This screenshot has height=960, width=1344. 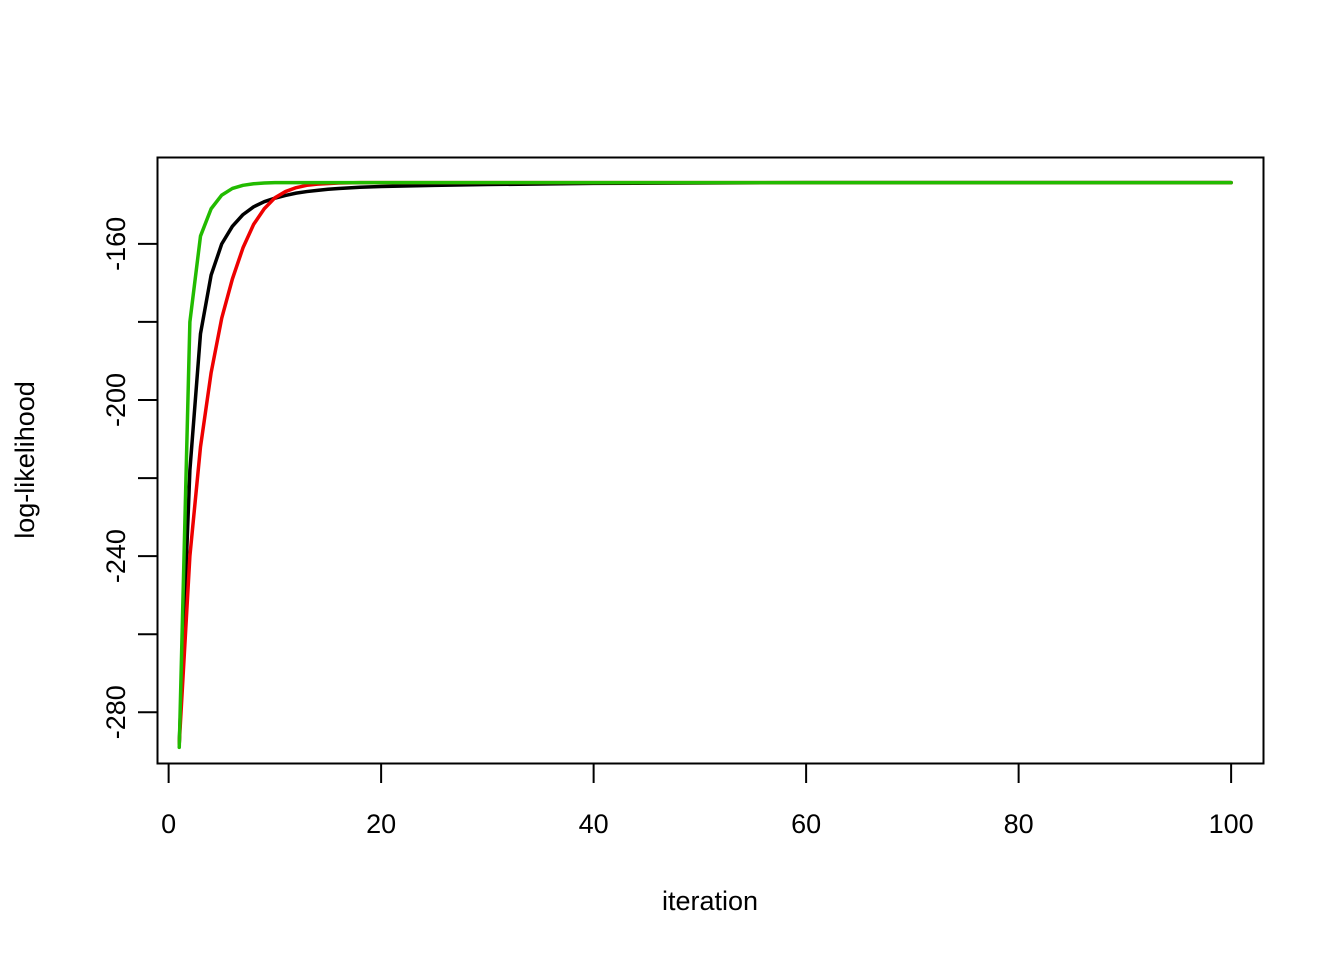 What do you see at coordinates (116, 400) in the screenshot?
I see `y-tick-label: -200` at bounding box center [116, 400].